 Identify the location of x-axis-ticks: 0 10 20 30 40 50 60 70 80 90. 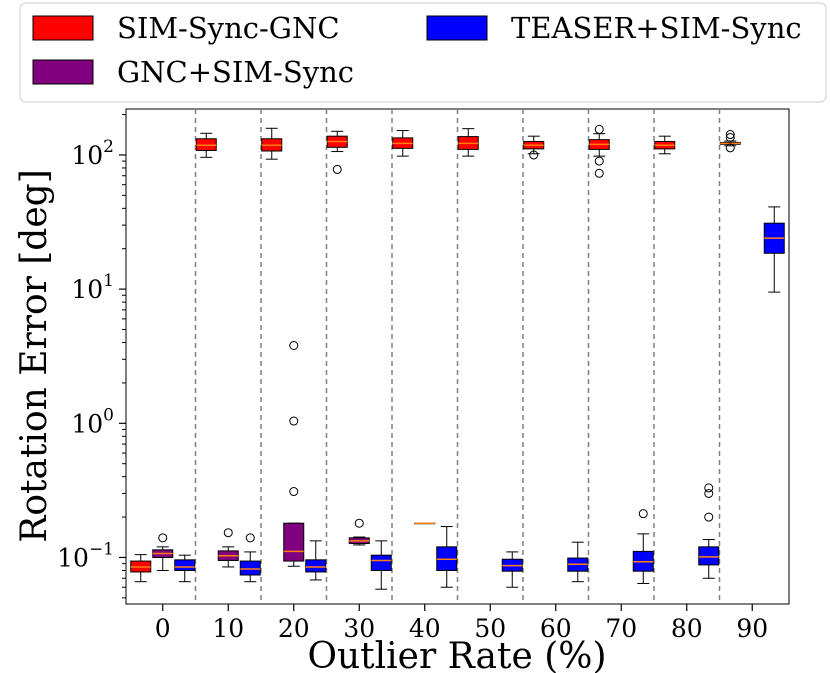
(461, 623).